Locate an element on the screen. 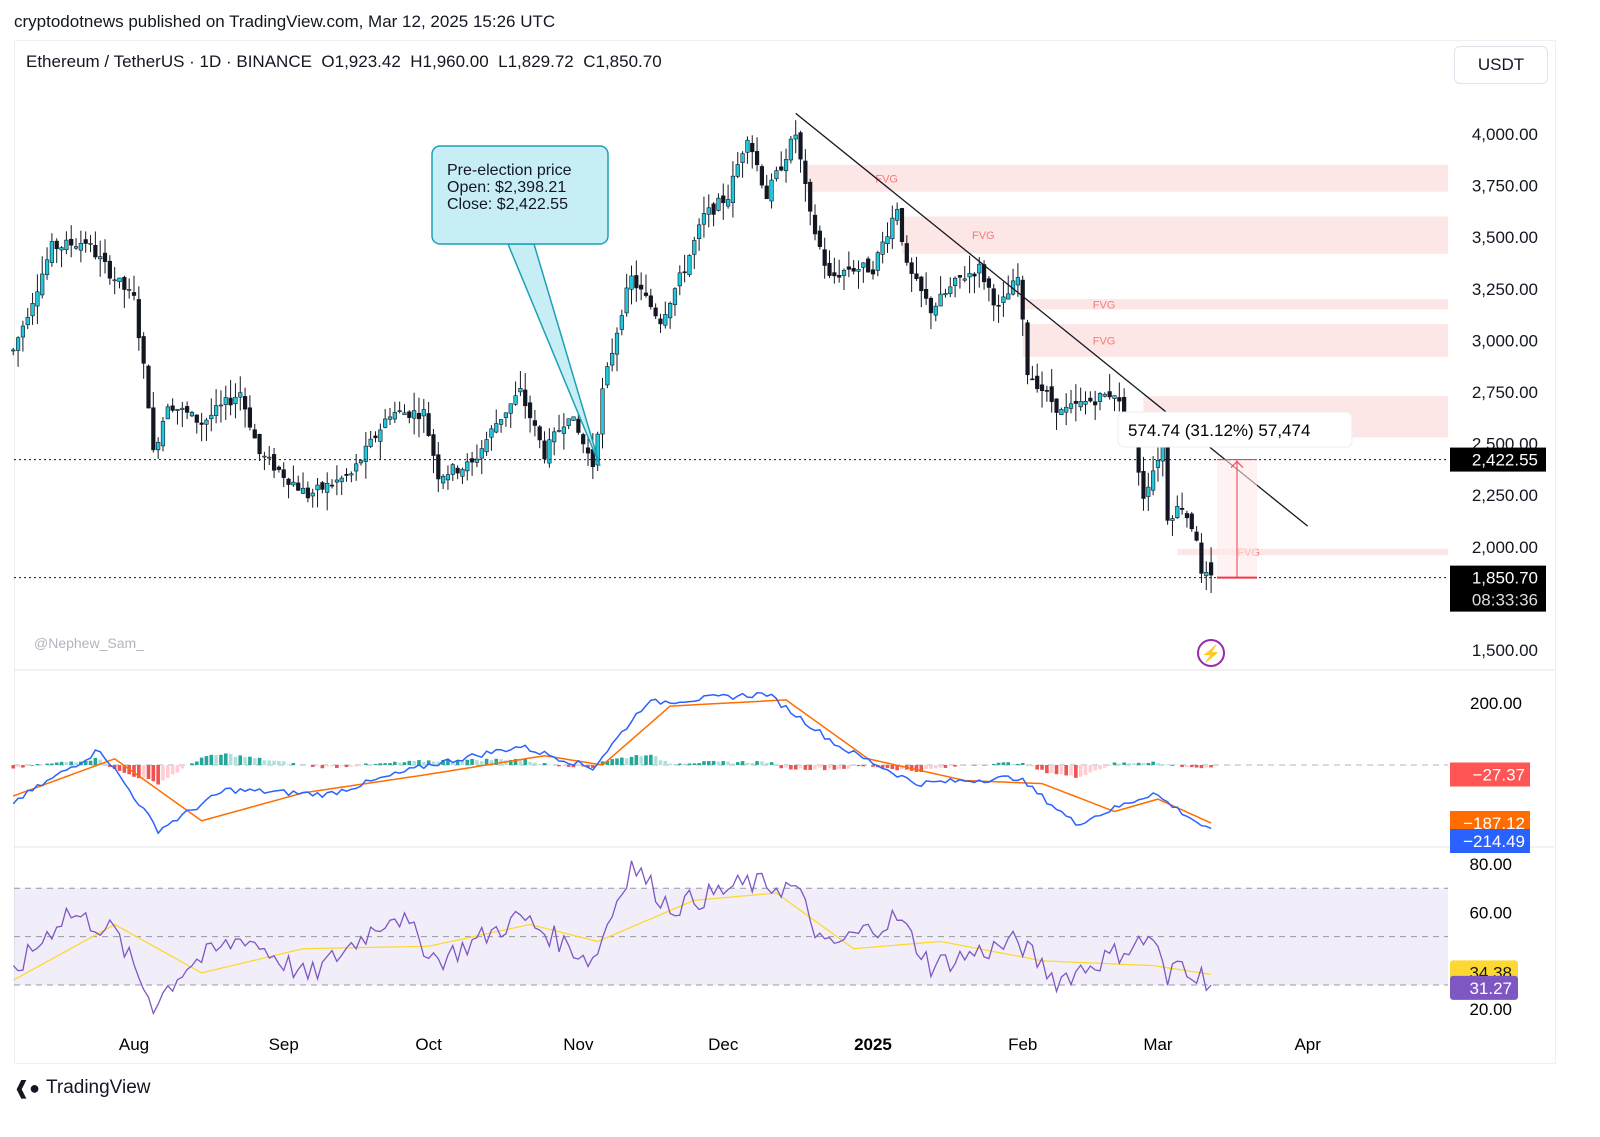  rsi-tick-label: 20.00 is located at coordinates (1490, 1009).